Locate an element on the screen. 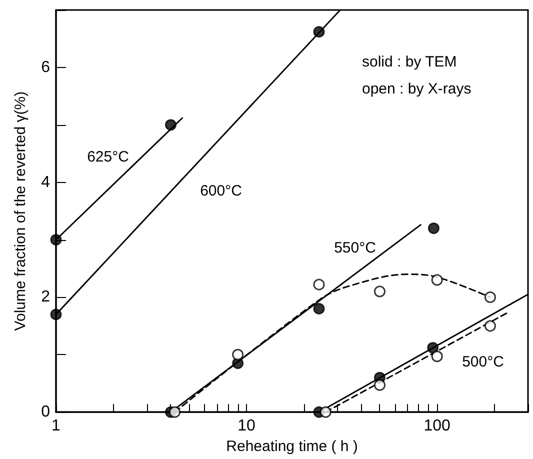  annotation: 600°C is located at coordinates (221, 191).